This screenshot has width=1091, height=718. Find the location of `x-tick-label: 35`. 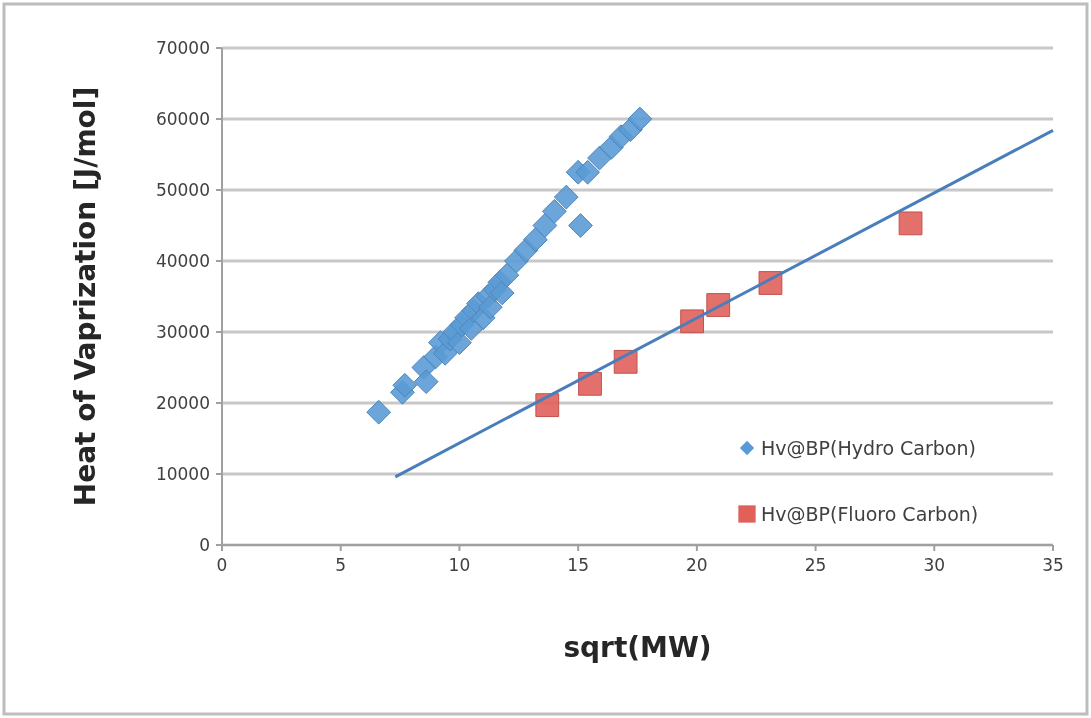

x-tick-label: 35 is located at coordinates (1053, 565).